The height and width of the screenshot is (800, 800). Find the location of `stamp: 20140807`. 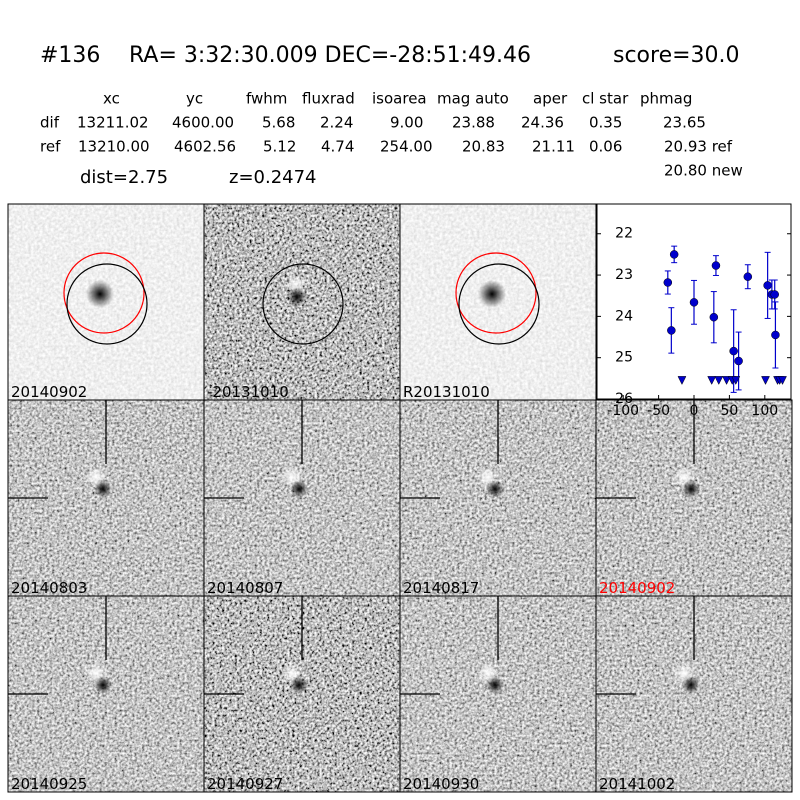

stamp: 20140807 is located at coordinates (302, 498).